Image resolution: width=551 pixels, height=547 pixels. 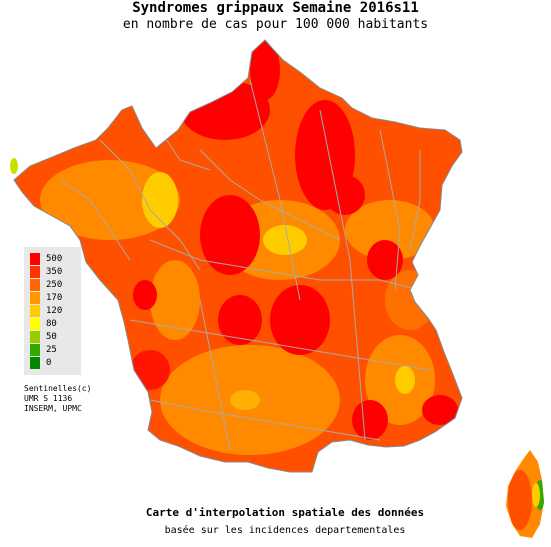 I want to click on legend-label: 25, so click(x=51, y=350).